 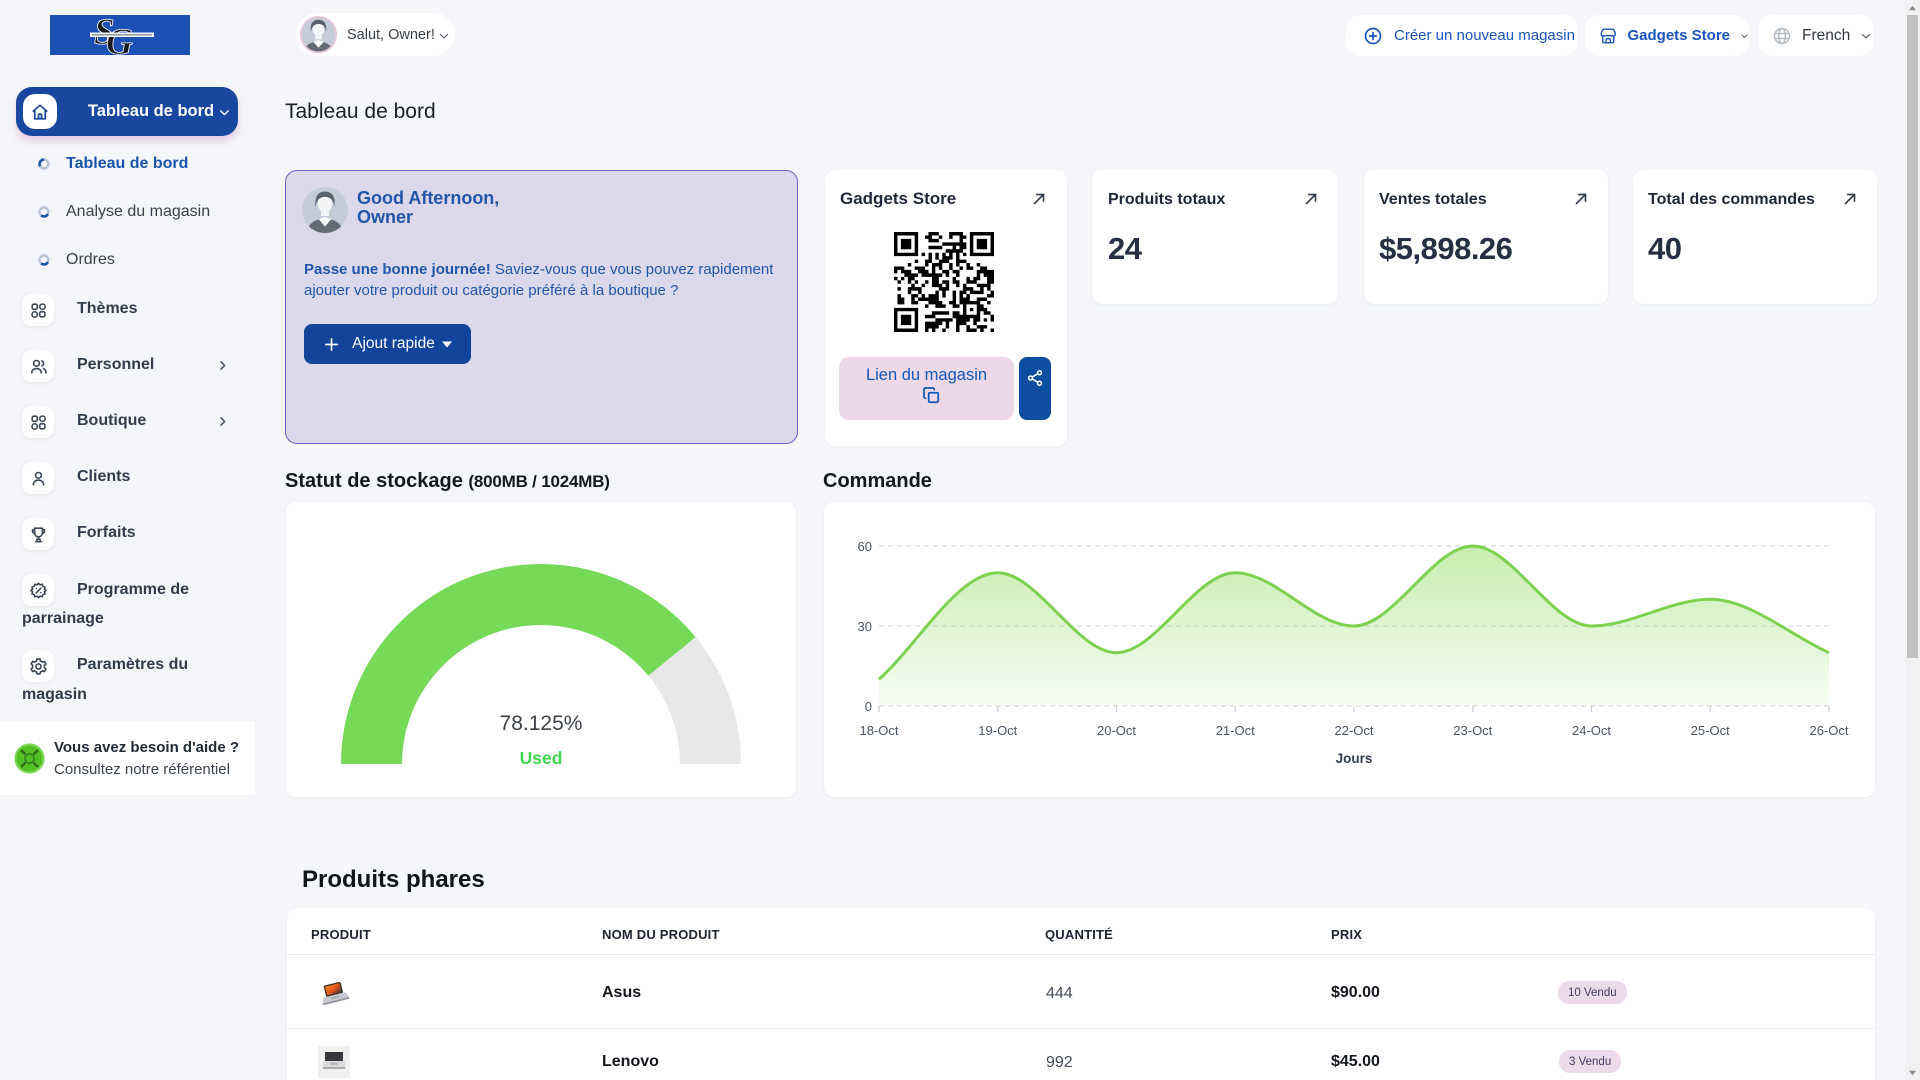 What do you see at coordinates (865, 546) in the screenshot?
I see `svg-text: 60` at bounding box center [865, 546].